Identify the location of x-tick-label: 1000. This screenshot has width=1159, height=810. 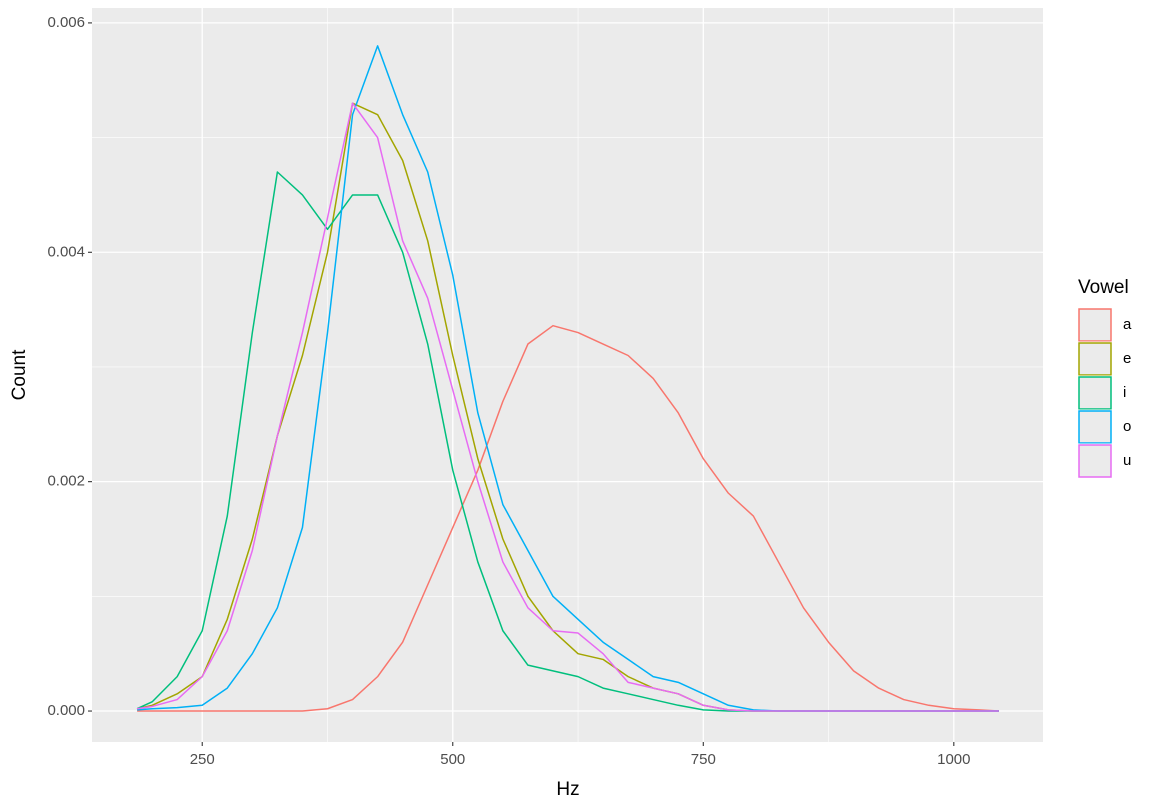
(953, 759).